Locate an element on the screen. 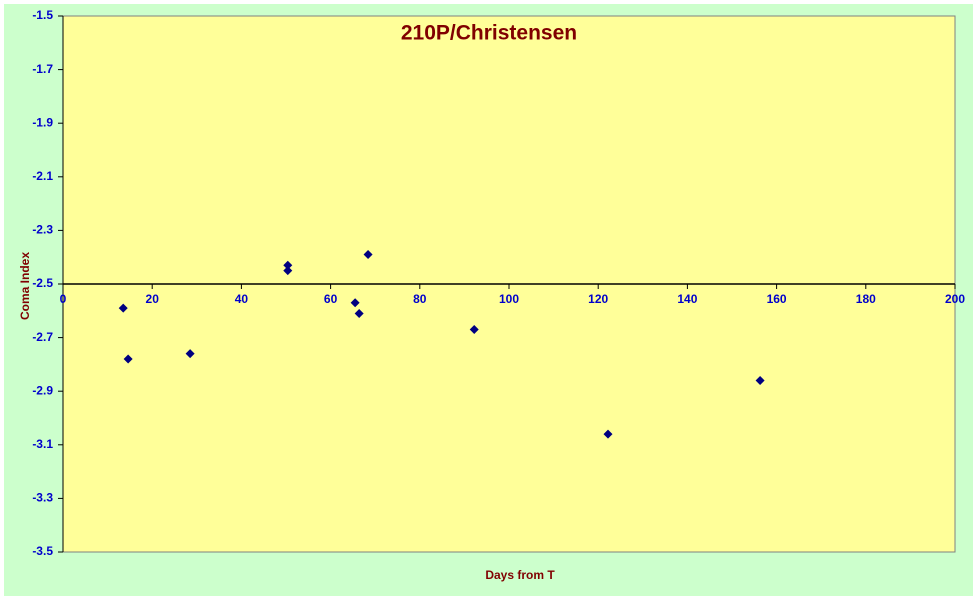 Image resolution: width=977 pixels, height=600 pixels. x-tick-label: 160 is located at coordinates (777, 299).